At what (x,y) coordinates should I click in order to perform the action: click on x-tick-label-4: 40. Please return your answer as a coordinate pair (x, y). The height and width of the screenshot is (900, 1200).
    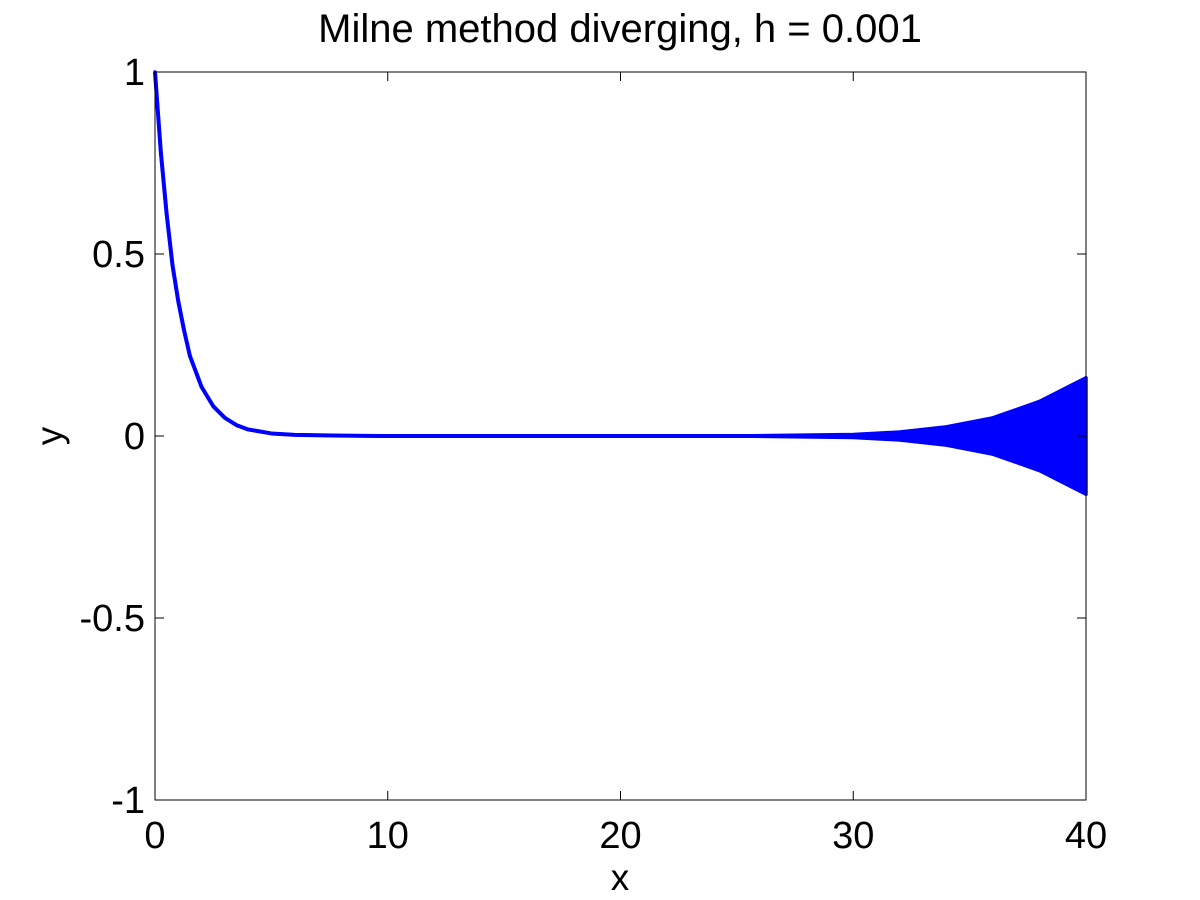
    Looking at the image, I should click on (1086, 836).